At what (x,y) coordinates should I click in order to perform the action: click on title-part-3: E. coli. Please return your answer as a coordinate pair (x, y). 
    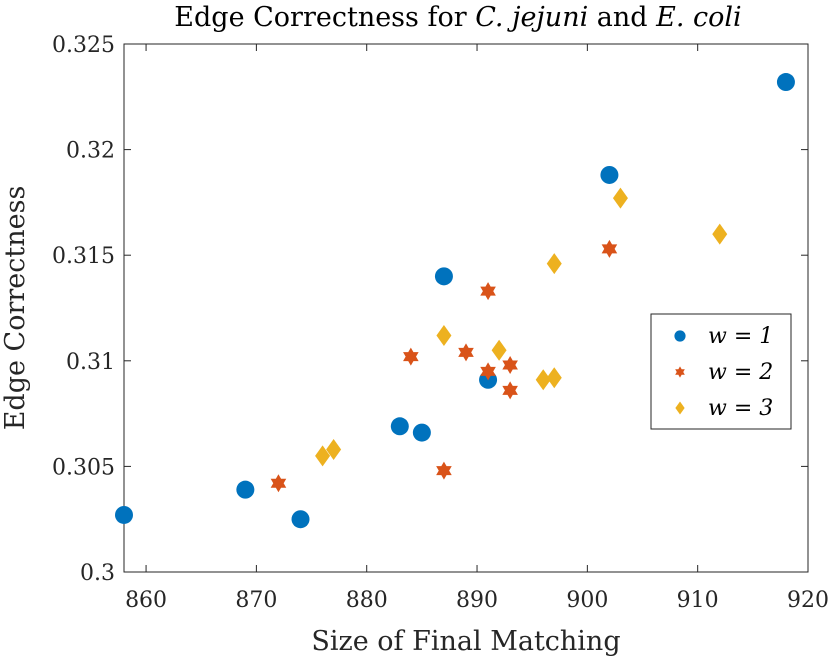
    Looking at the image, I should click on (698, 17).